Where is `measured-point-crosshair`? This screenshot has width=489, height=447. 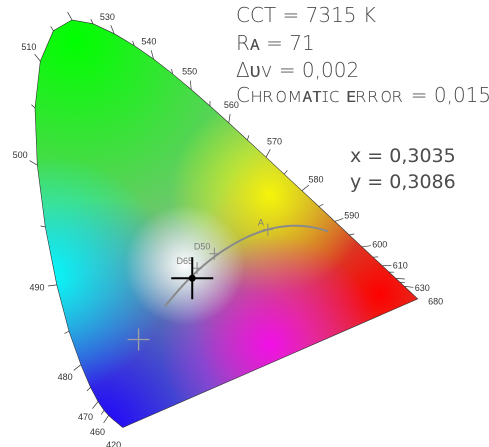 measured-point-crosshair is located at coordinates (192, 278).